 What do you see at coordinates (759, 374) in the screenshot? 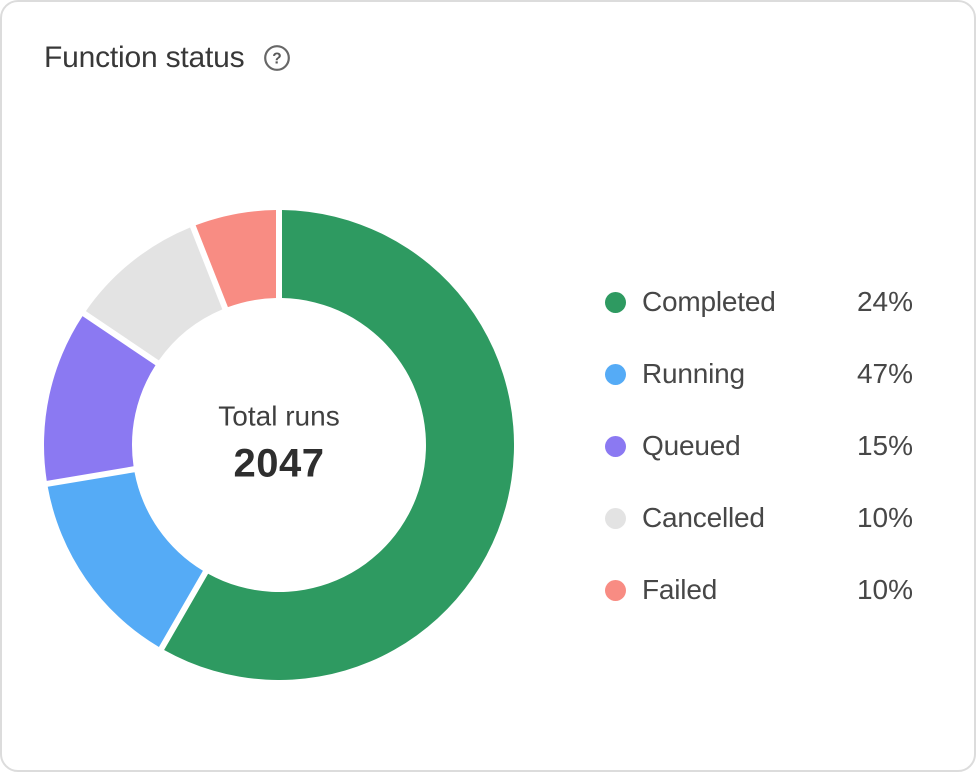
I see `legend-item-running: Running 47%` at bounding box center [759, 374].